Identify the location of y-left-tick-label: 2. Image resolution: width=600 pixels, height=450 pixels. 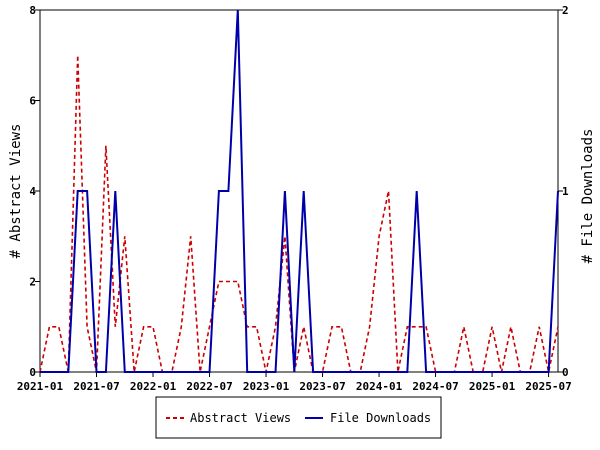
(32, 282).